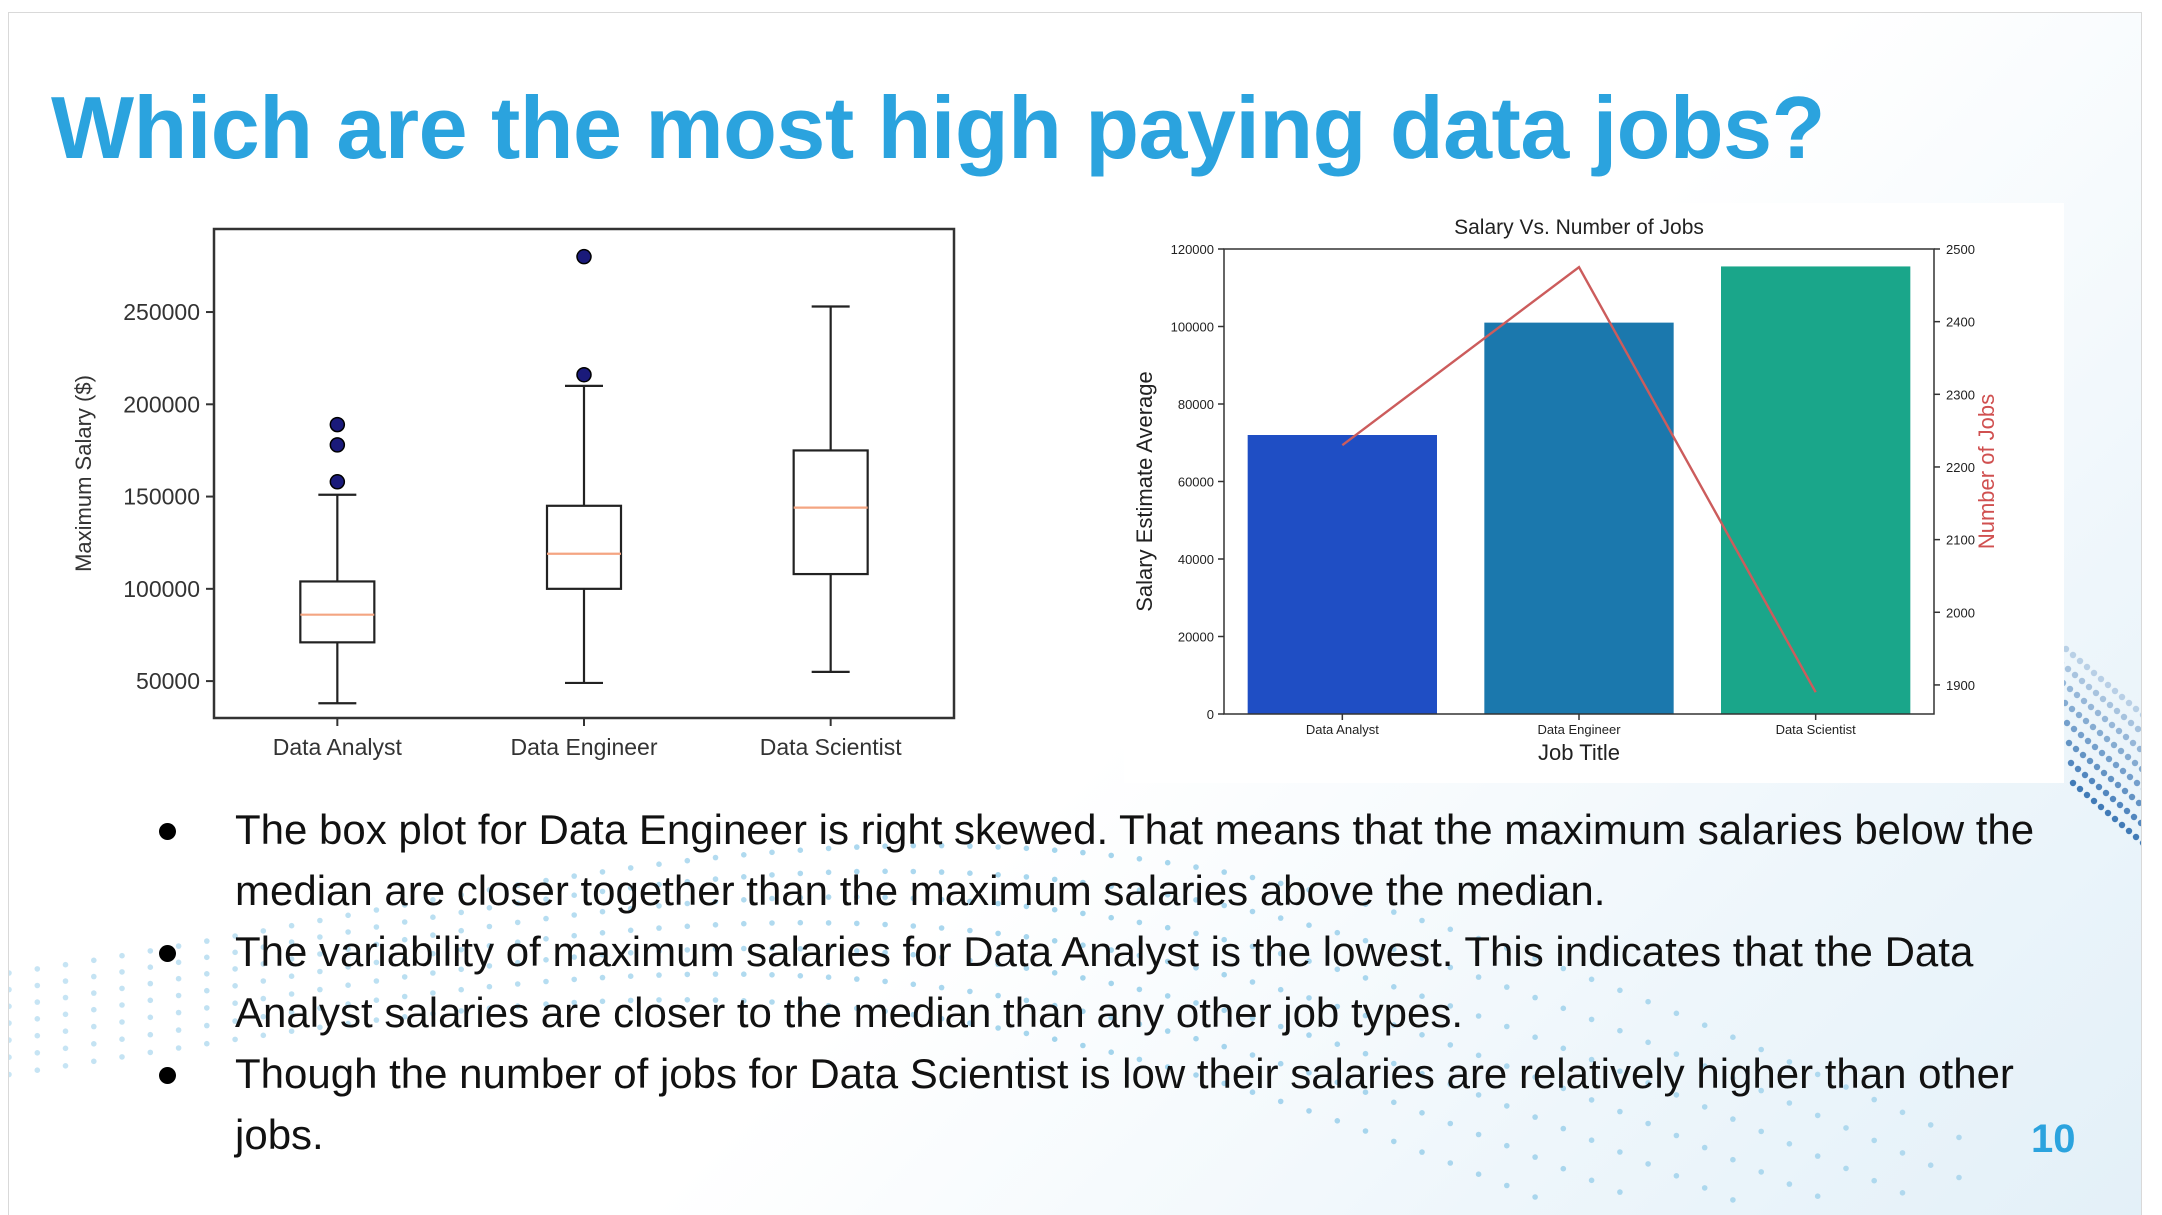  I want to click on y-tick-label: 80000, so click(1196, 404).